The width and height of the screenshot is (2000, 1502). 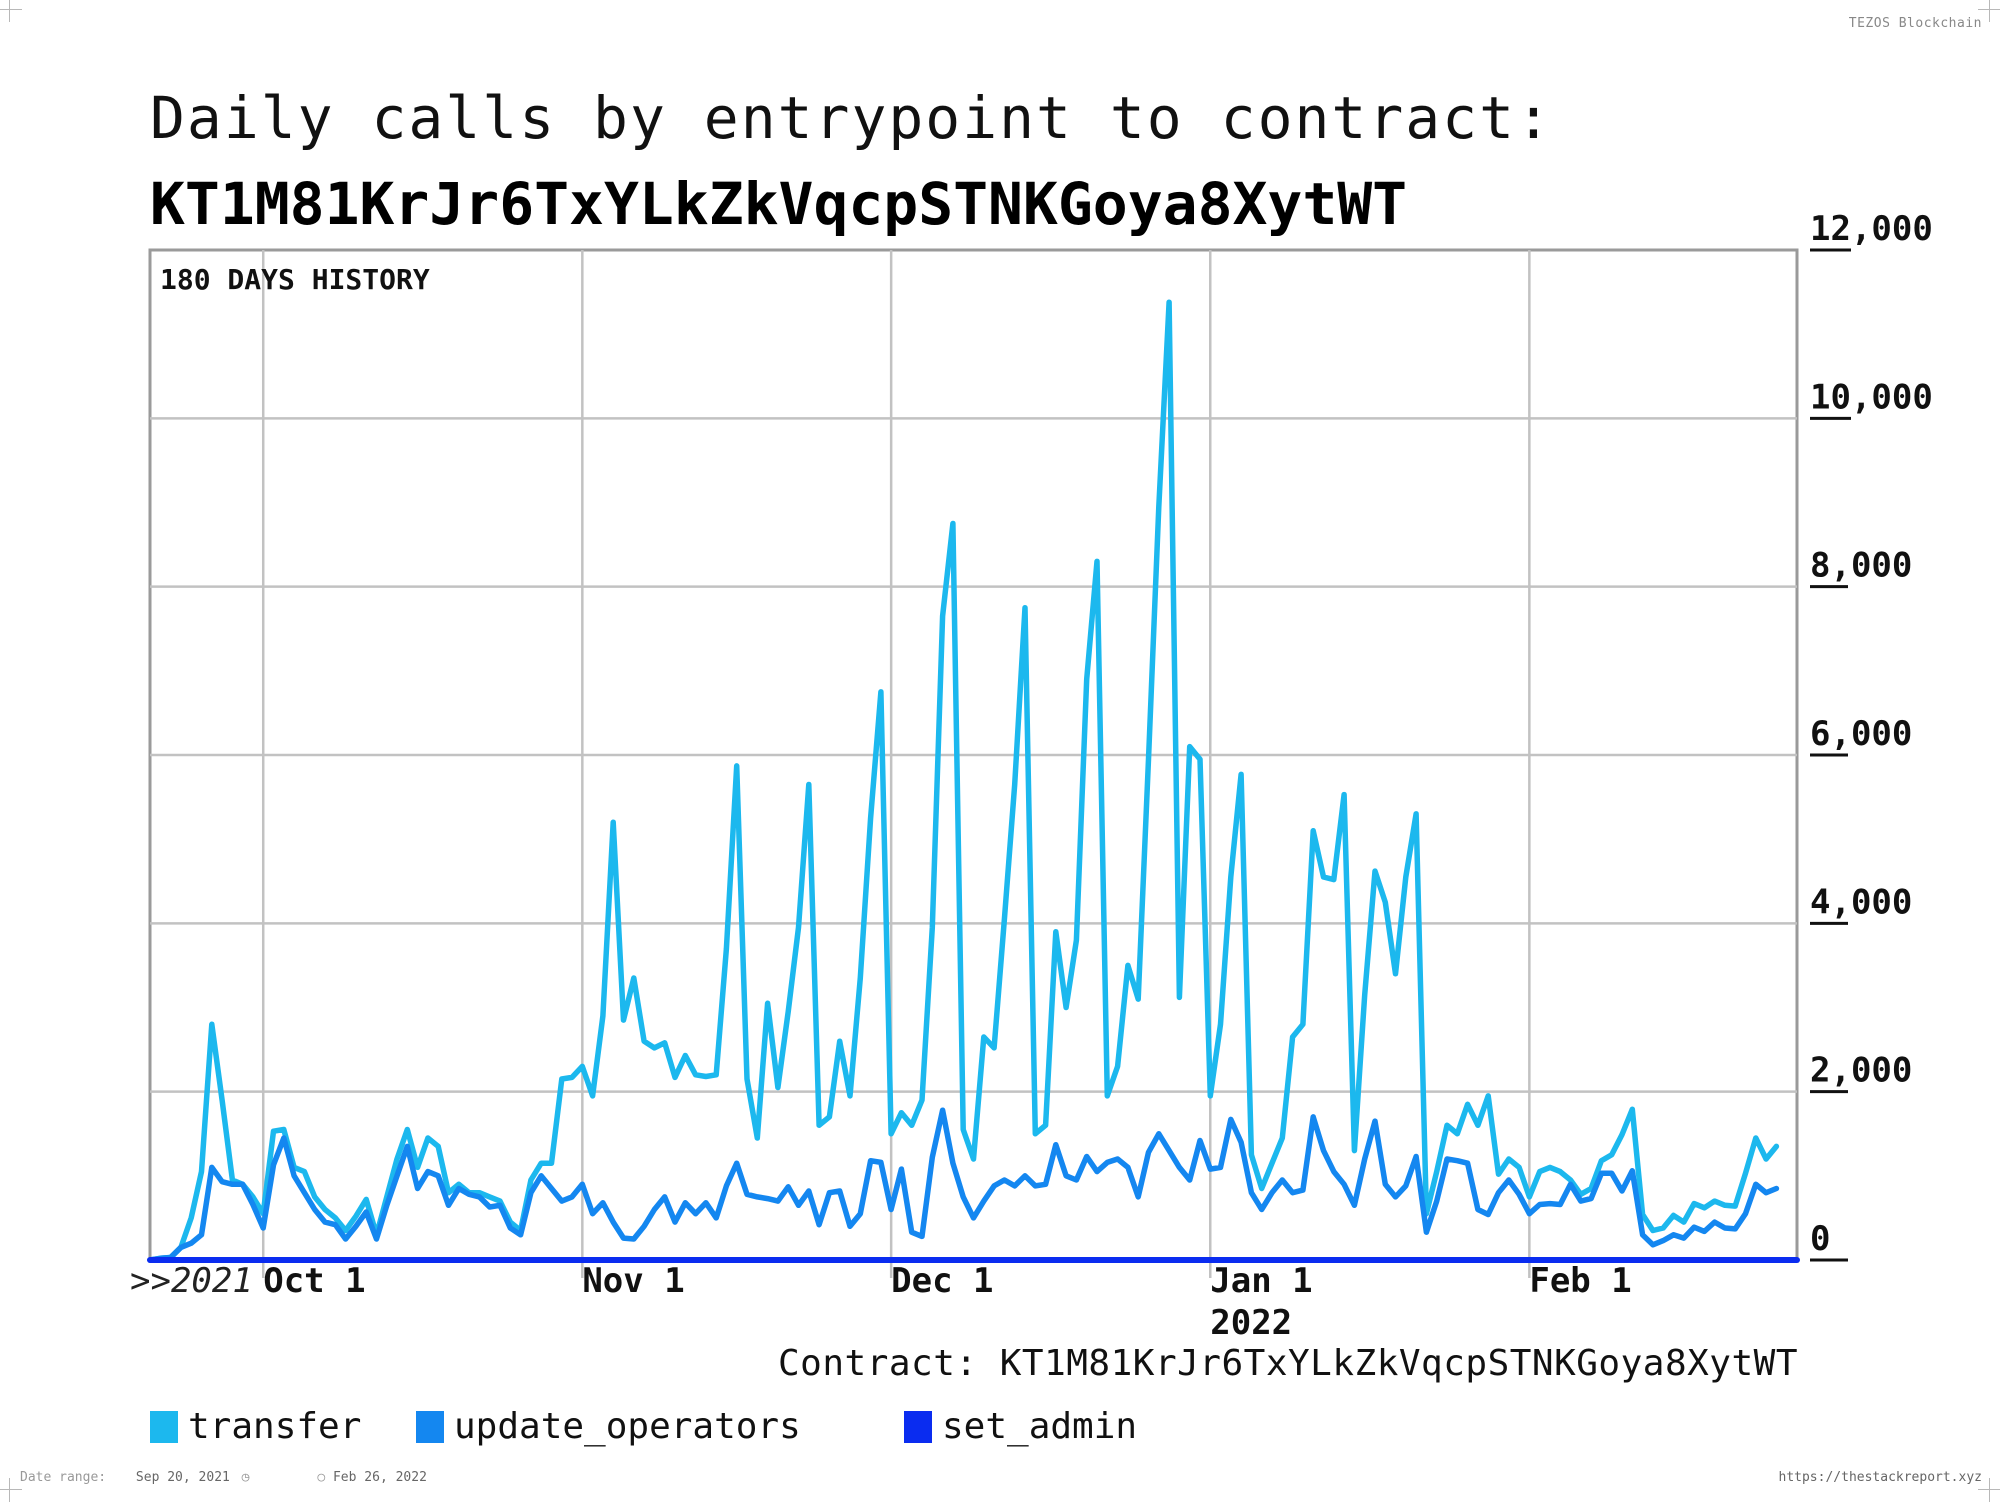 I want to click on crop-mark-bottom-right, so click(x=1989, y=1490).